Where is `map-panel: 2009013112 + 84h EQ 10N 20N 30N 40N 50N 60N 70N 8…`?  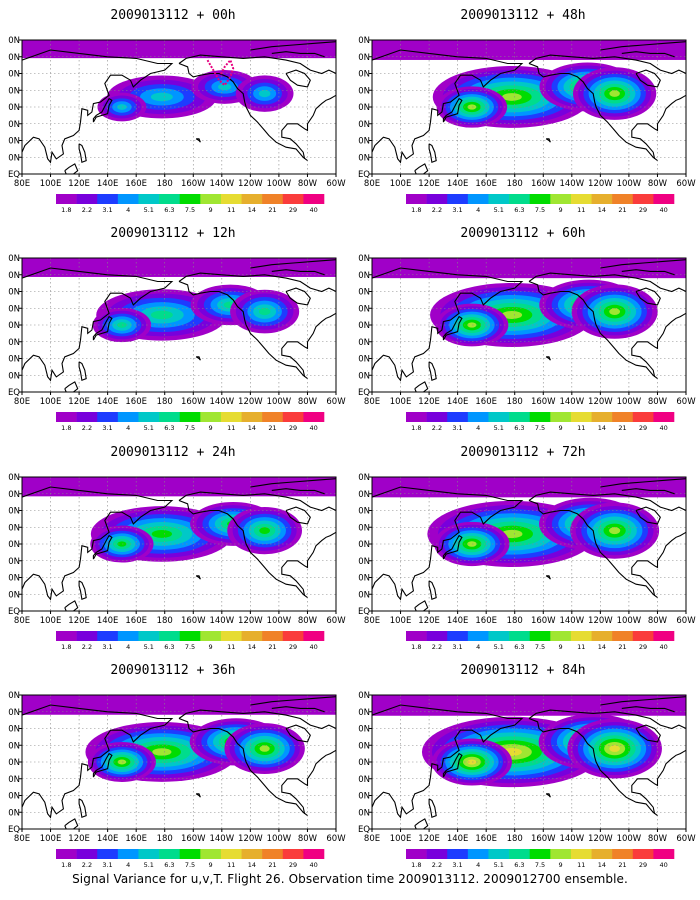 map-panel: 2009013112 + 84h EQ 10N 20N 30N 40N 50N 60N 70N 8… is located at coordinates (528, 764).